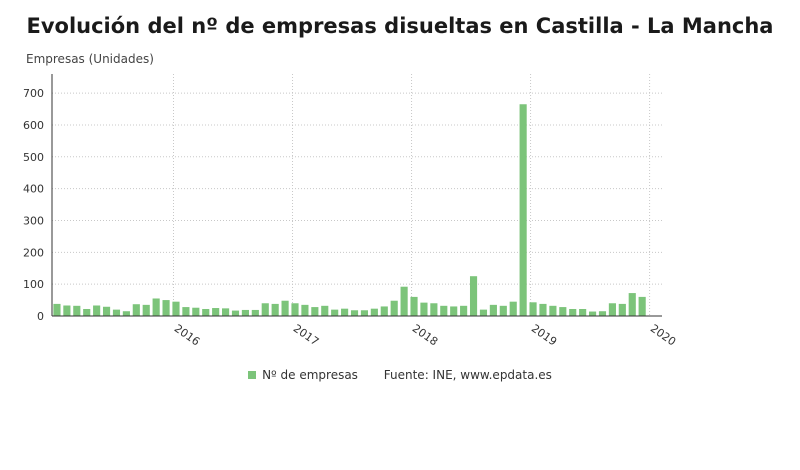 This screenshot has width=800, height=470. I want to click on y-tick-label: 200, so click(33, 252).